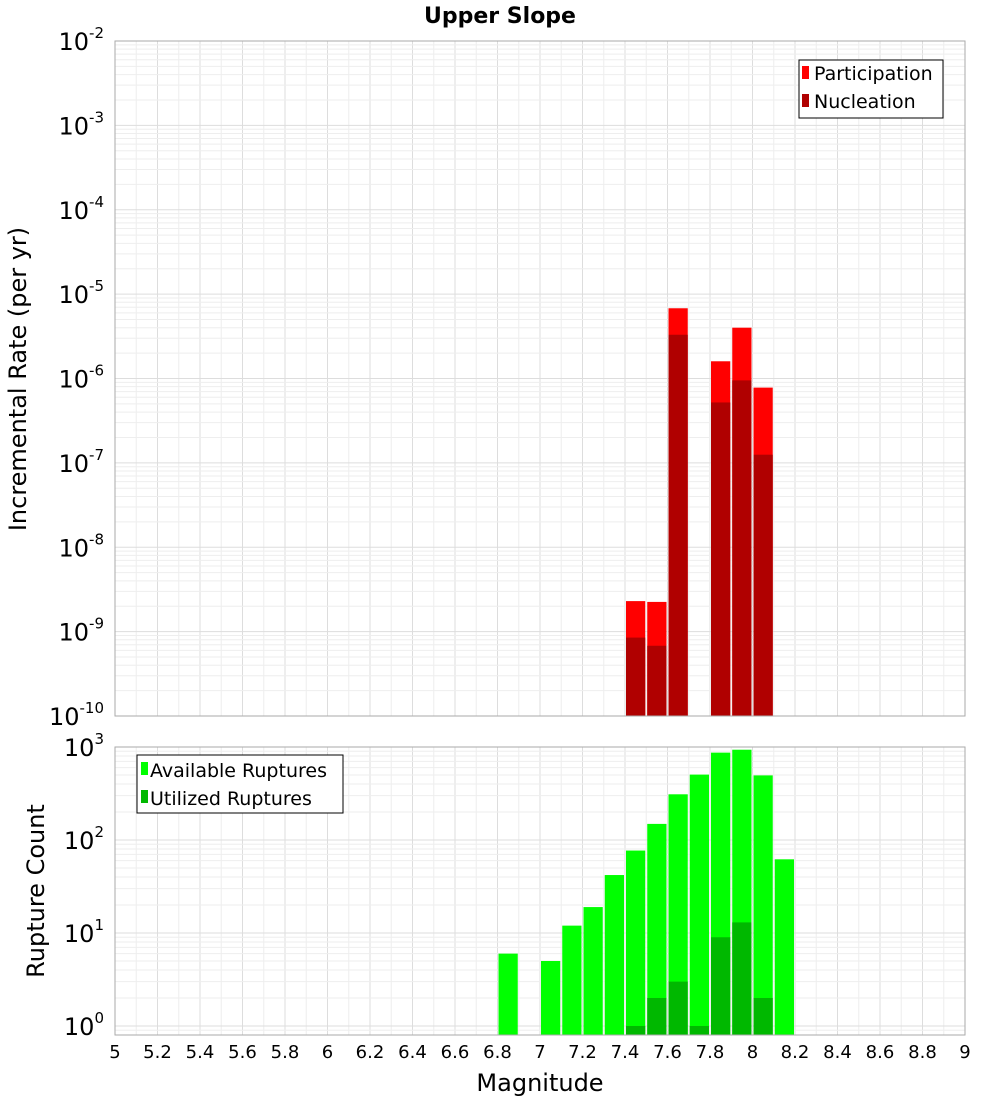 The width and height of the screenshot is (1000, 1104). Describe the element at coordinates (81, 209) in the screenshot. I see `top-y-tick-label: 10⁻⁴` at that location.